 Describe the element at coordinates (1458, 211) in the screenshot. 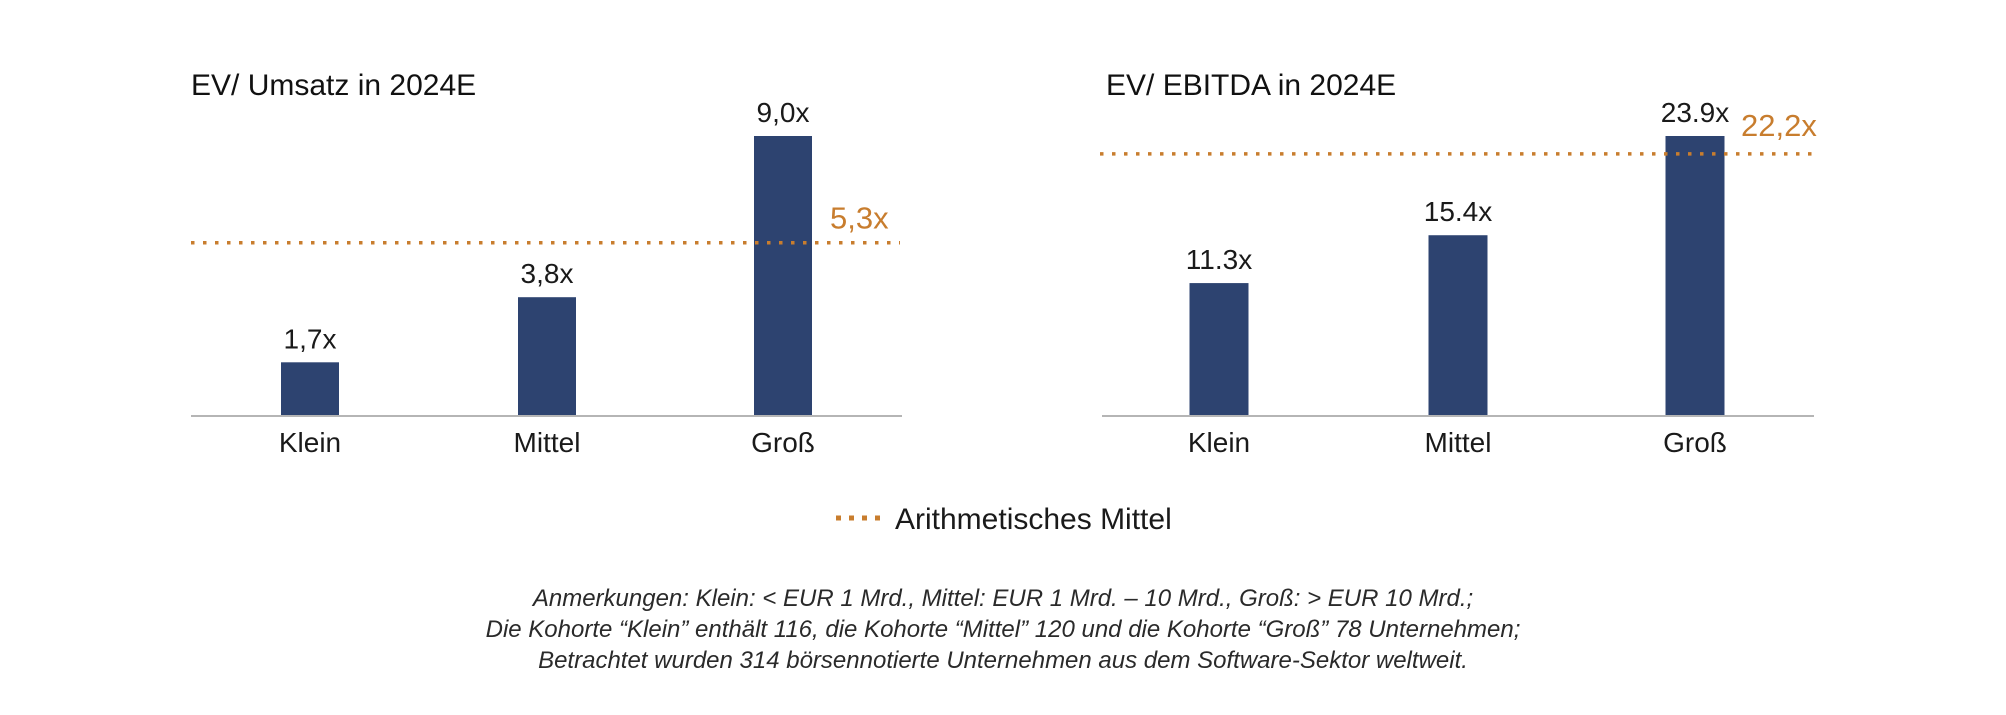

I see `value-label: 15.4x` at that location.